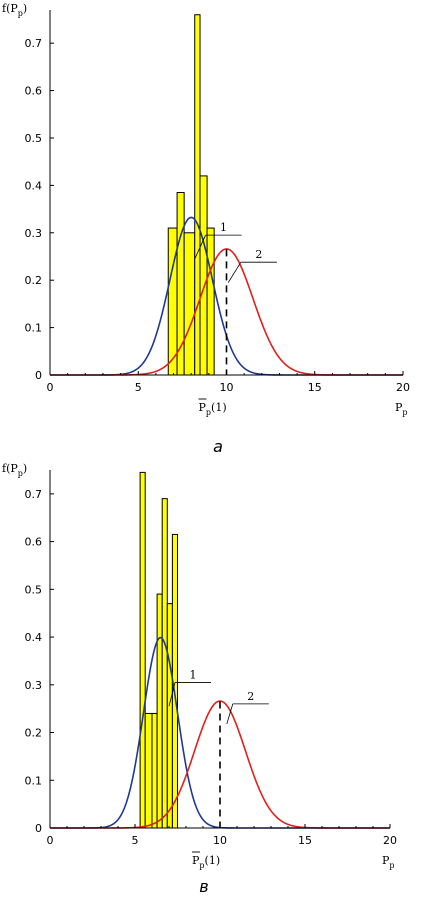 Image resolution: width=426 pixels, height=902 pixels. Describe the element at coordinates (203, 886) in the screenshot. I see `figure-caption: в` at that location.